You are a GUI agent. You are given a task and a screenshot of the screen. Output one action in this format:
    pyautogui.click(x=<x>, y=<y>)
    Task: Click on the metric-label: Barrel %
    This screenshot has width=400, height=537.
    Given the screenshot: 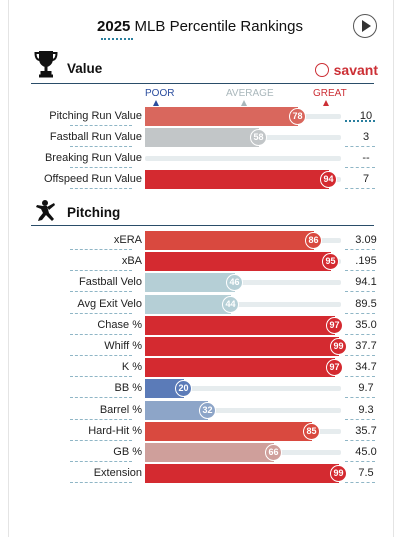 What is the action you would take?
    pyautogui.click(x=120, y=409)
    